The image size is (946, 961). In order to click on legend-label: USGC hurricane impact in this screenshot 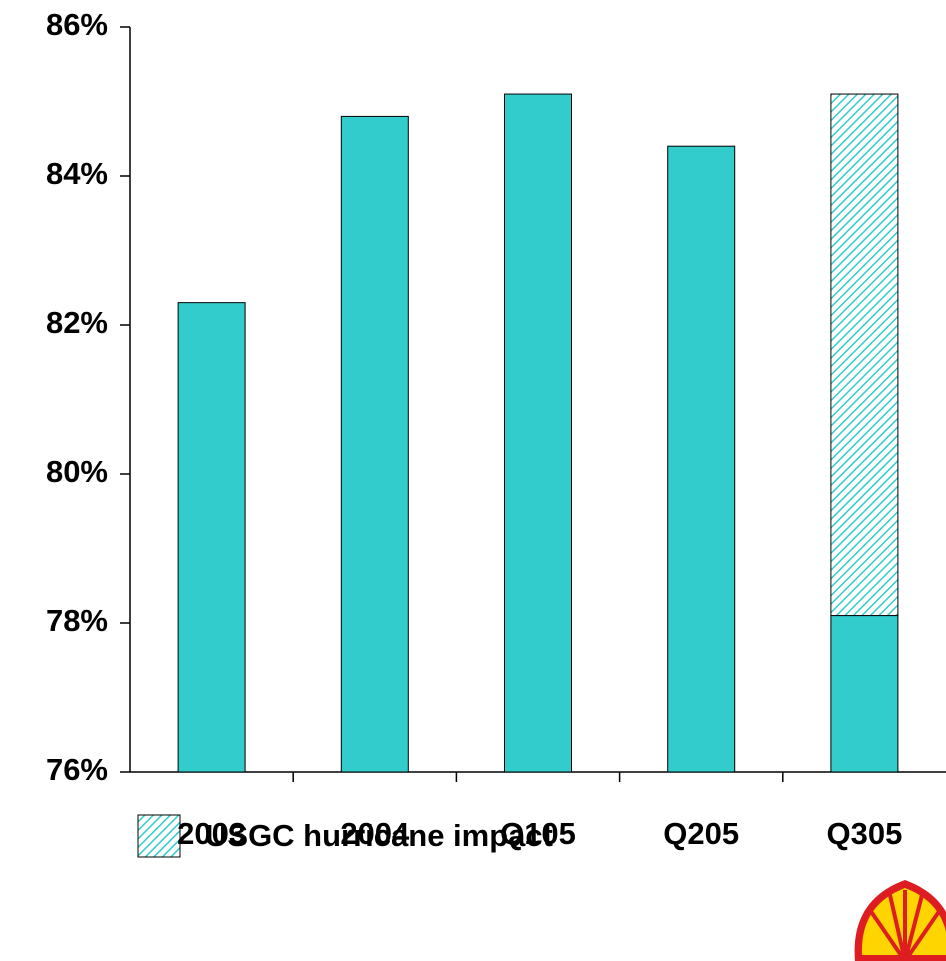, I will do `click(379, 835)`.